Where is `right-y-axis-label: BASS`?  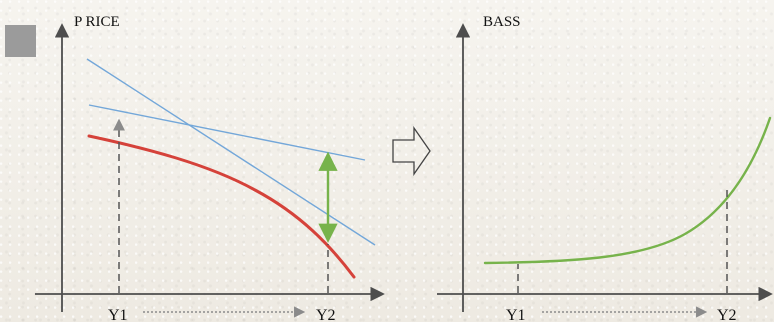 right-y-axis-label: BASS is located at coordinates (502, 22).